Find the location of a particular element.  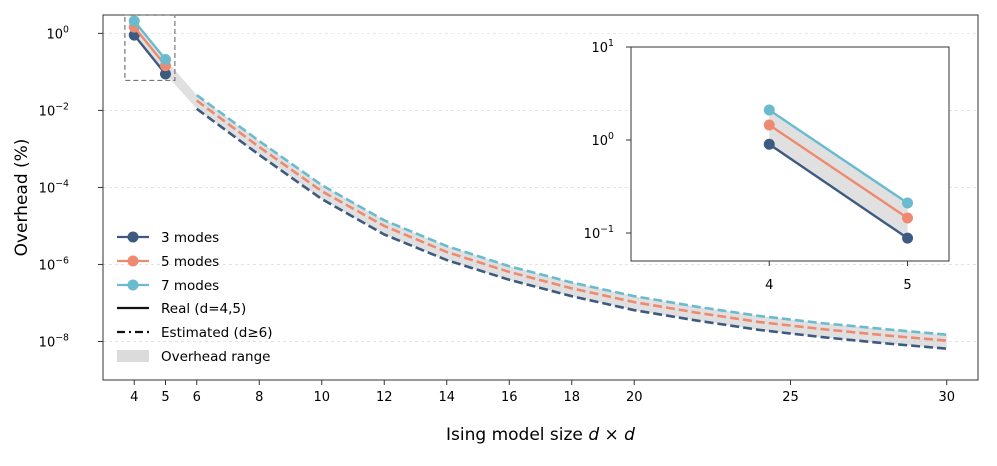

x-tick-label: 25 is located at coordinates (790, 397).